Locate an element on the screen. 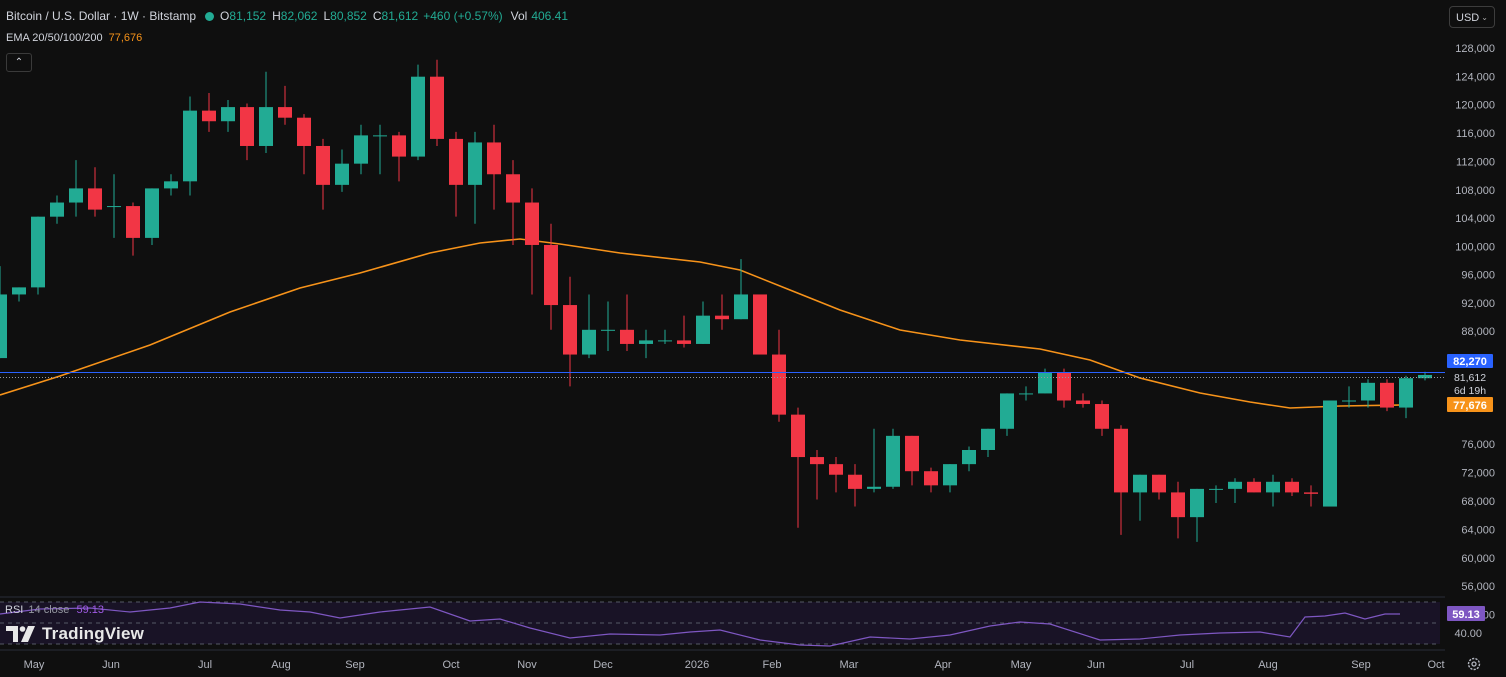 The image size is (1506, 677). ema-label: EMA 20/50/100/200 is located at coordinates (54, 38).